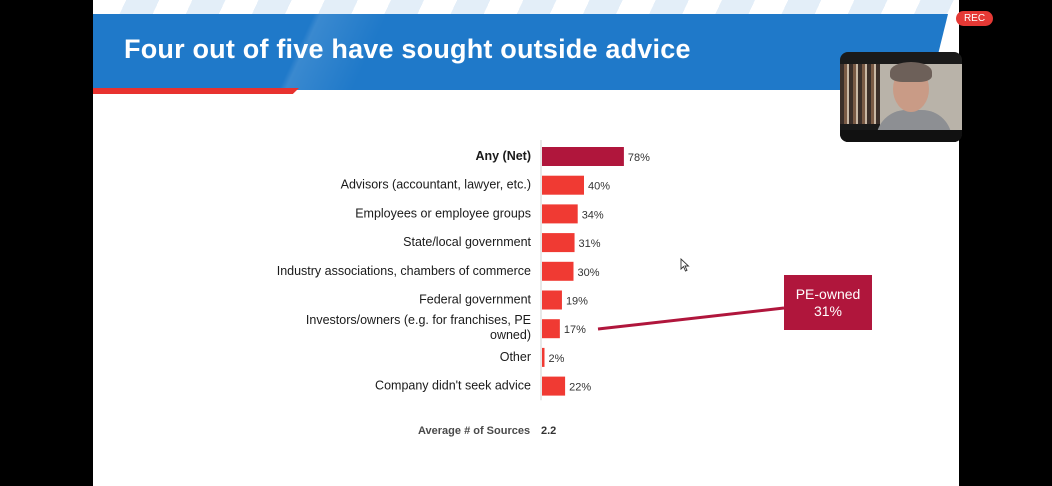  Describe the element at coordinates (503, 156) in the screenshot. I see `category-label-0: Any (Net)` at that location.